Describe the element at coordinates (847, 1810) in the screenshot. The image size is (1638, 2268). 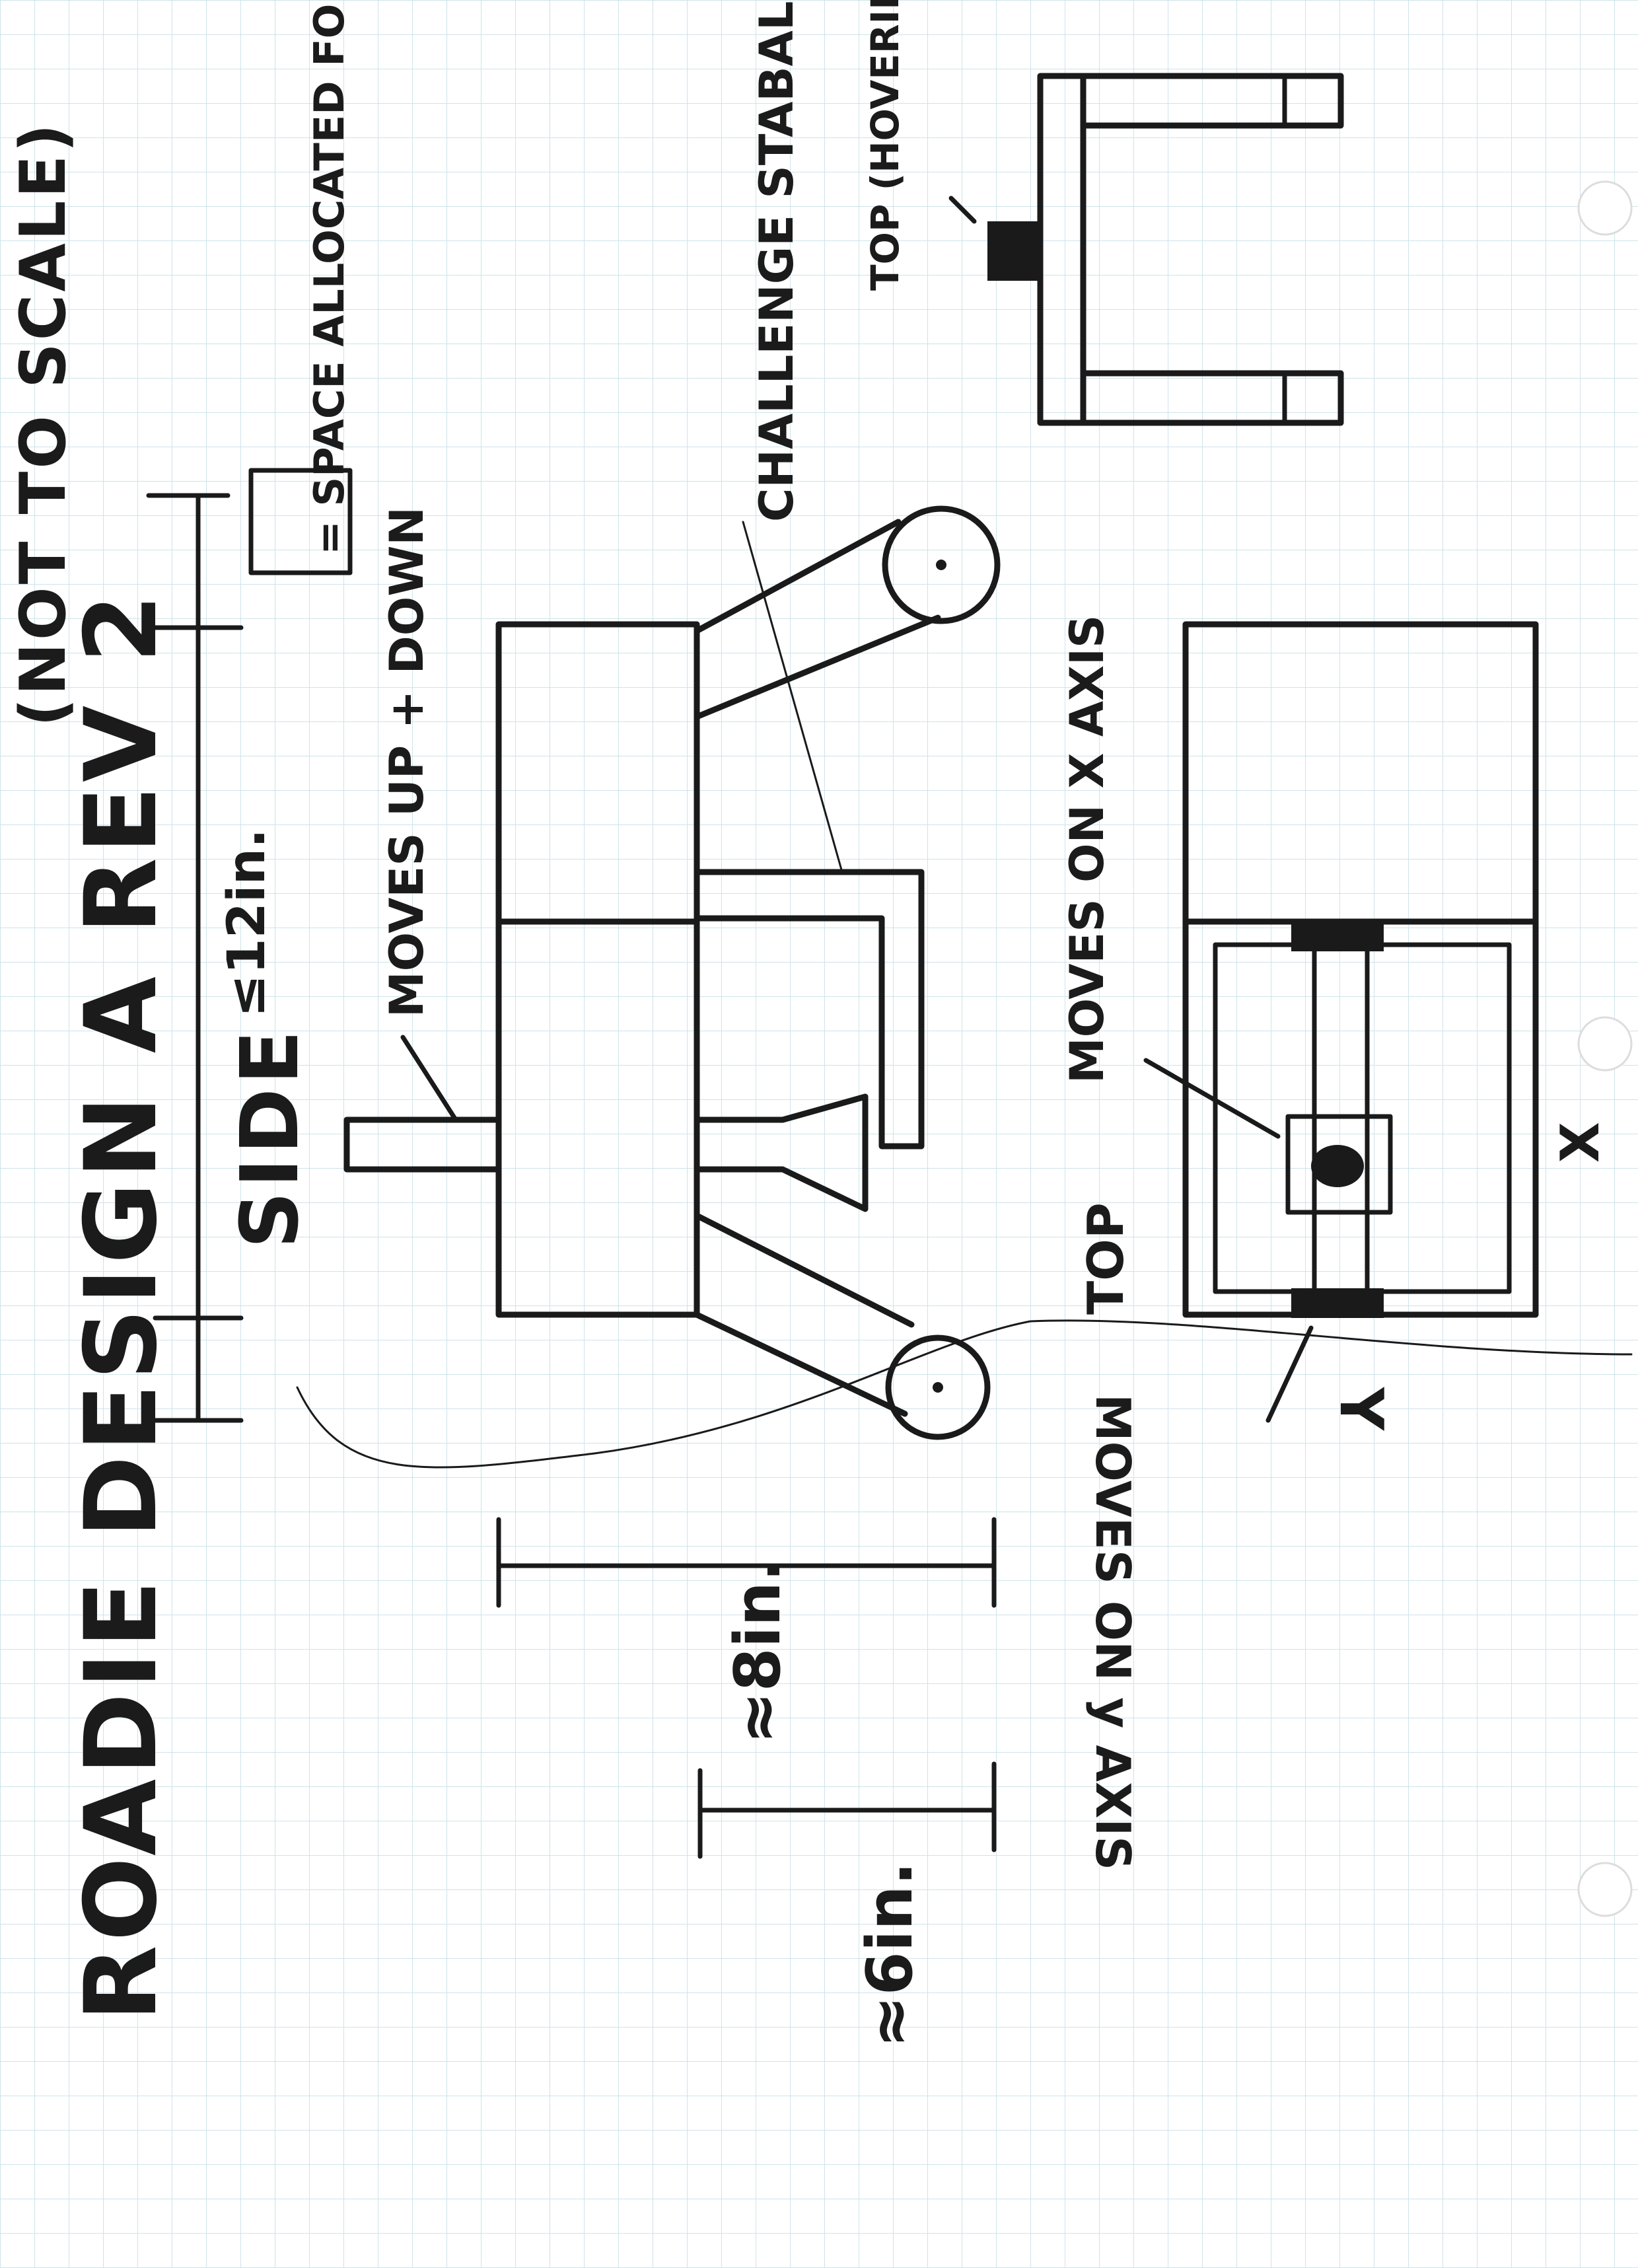
I see `width-dimension-line` at that location.